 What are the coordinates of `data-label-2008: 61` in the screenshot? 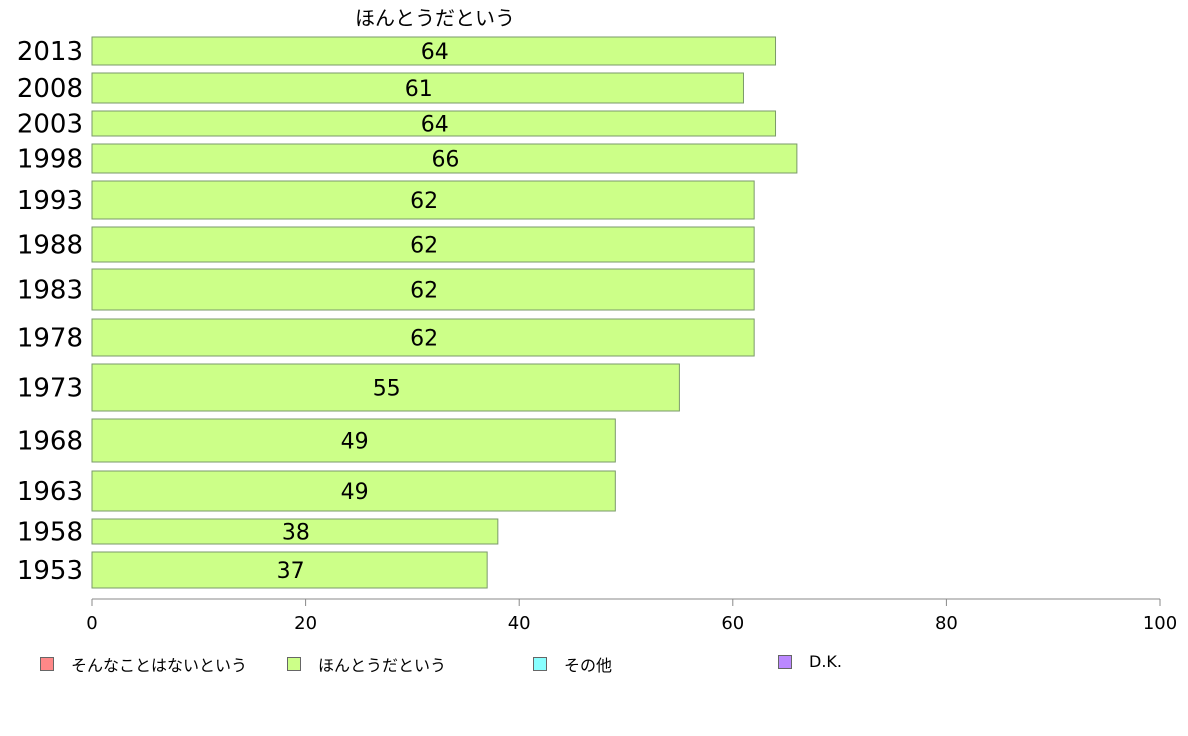 It's located at (419, 89).